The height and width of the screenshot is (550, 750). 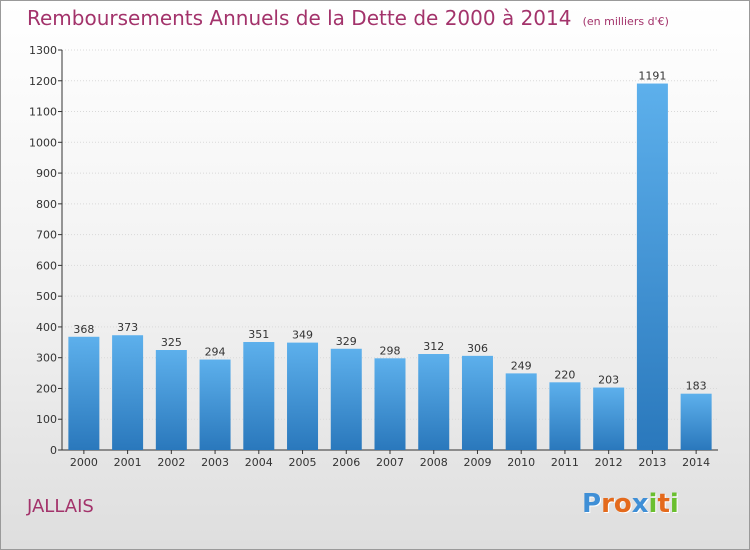 What do you see at coordinates (592, 504) in the screenshot?
I see `logo-letter: P` at bounding box center [592, 504].